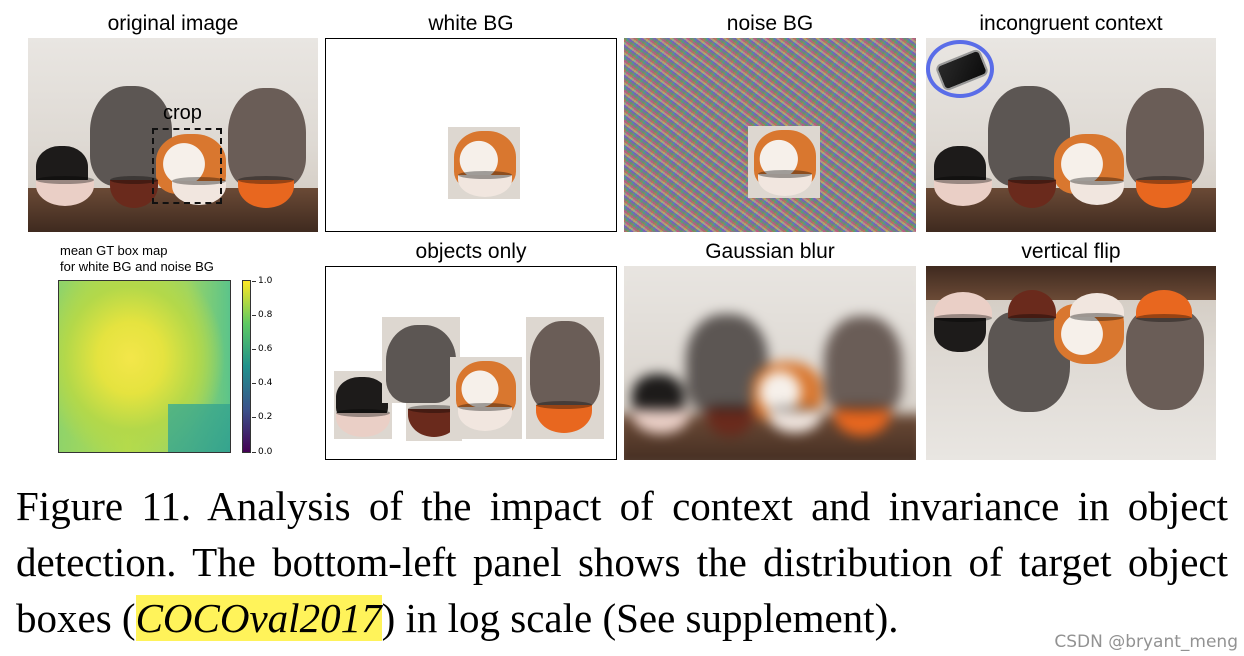  Describe the element at coordinates (1146, 642) in the screenshot. I see `watermark: CSDN @bryant_meng` at that location.